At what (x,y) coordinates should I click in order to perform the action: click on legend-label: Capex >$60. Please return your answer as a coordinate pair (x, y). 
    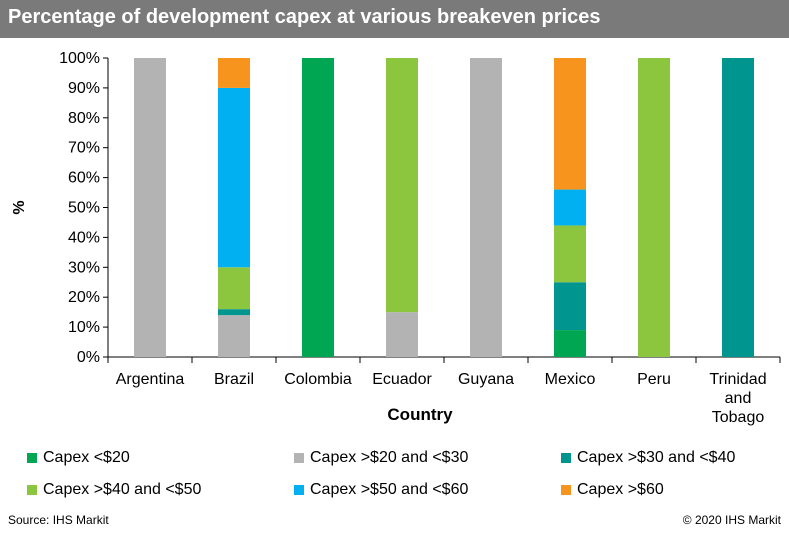
    Looking at the image, I should click on (620, 489).